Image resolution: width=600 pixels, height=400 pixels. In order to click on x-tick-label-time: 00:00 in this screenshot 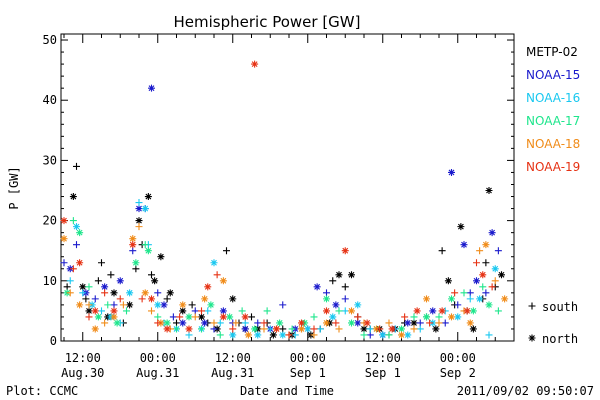, I will do `click(458, 358)`.